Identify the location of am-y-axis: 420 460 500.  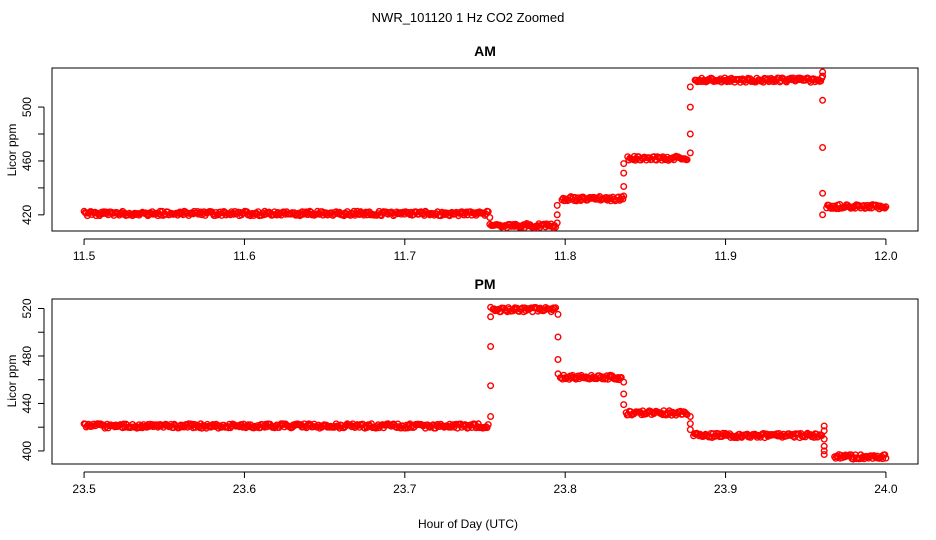
(32, 161).